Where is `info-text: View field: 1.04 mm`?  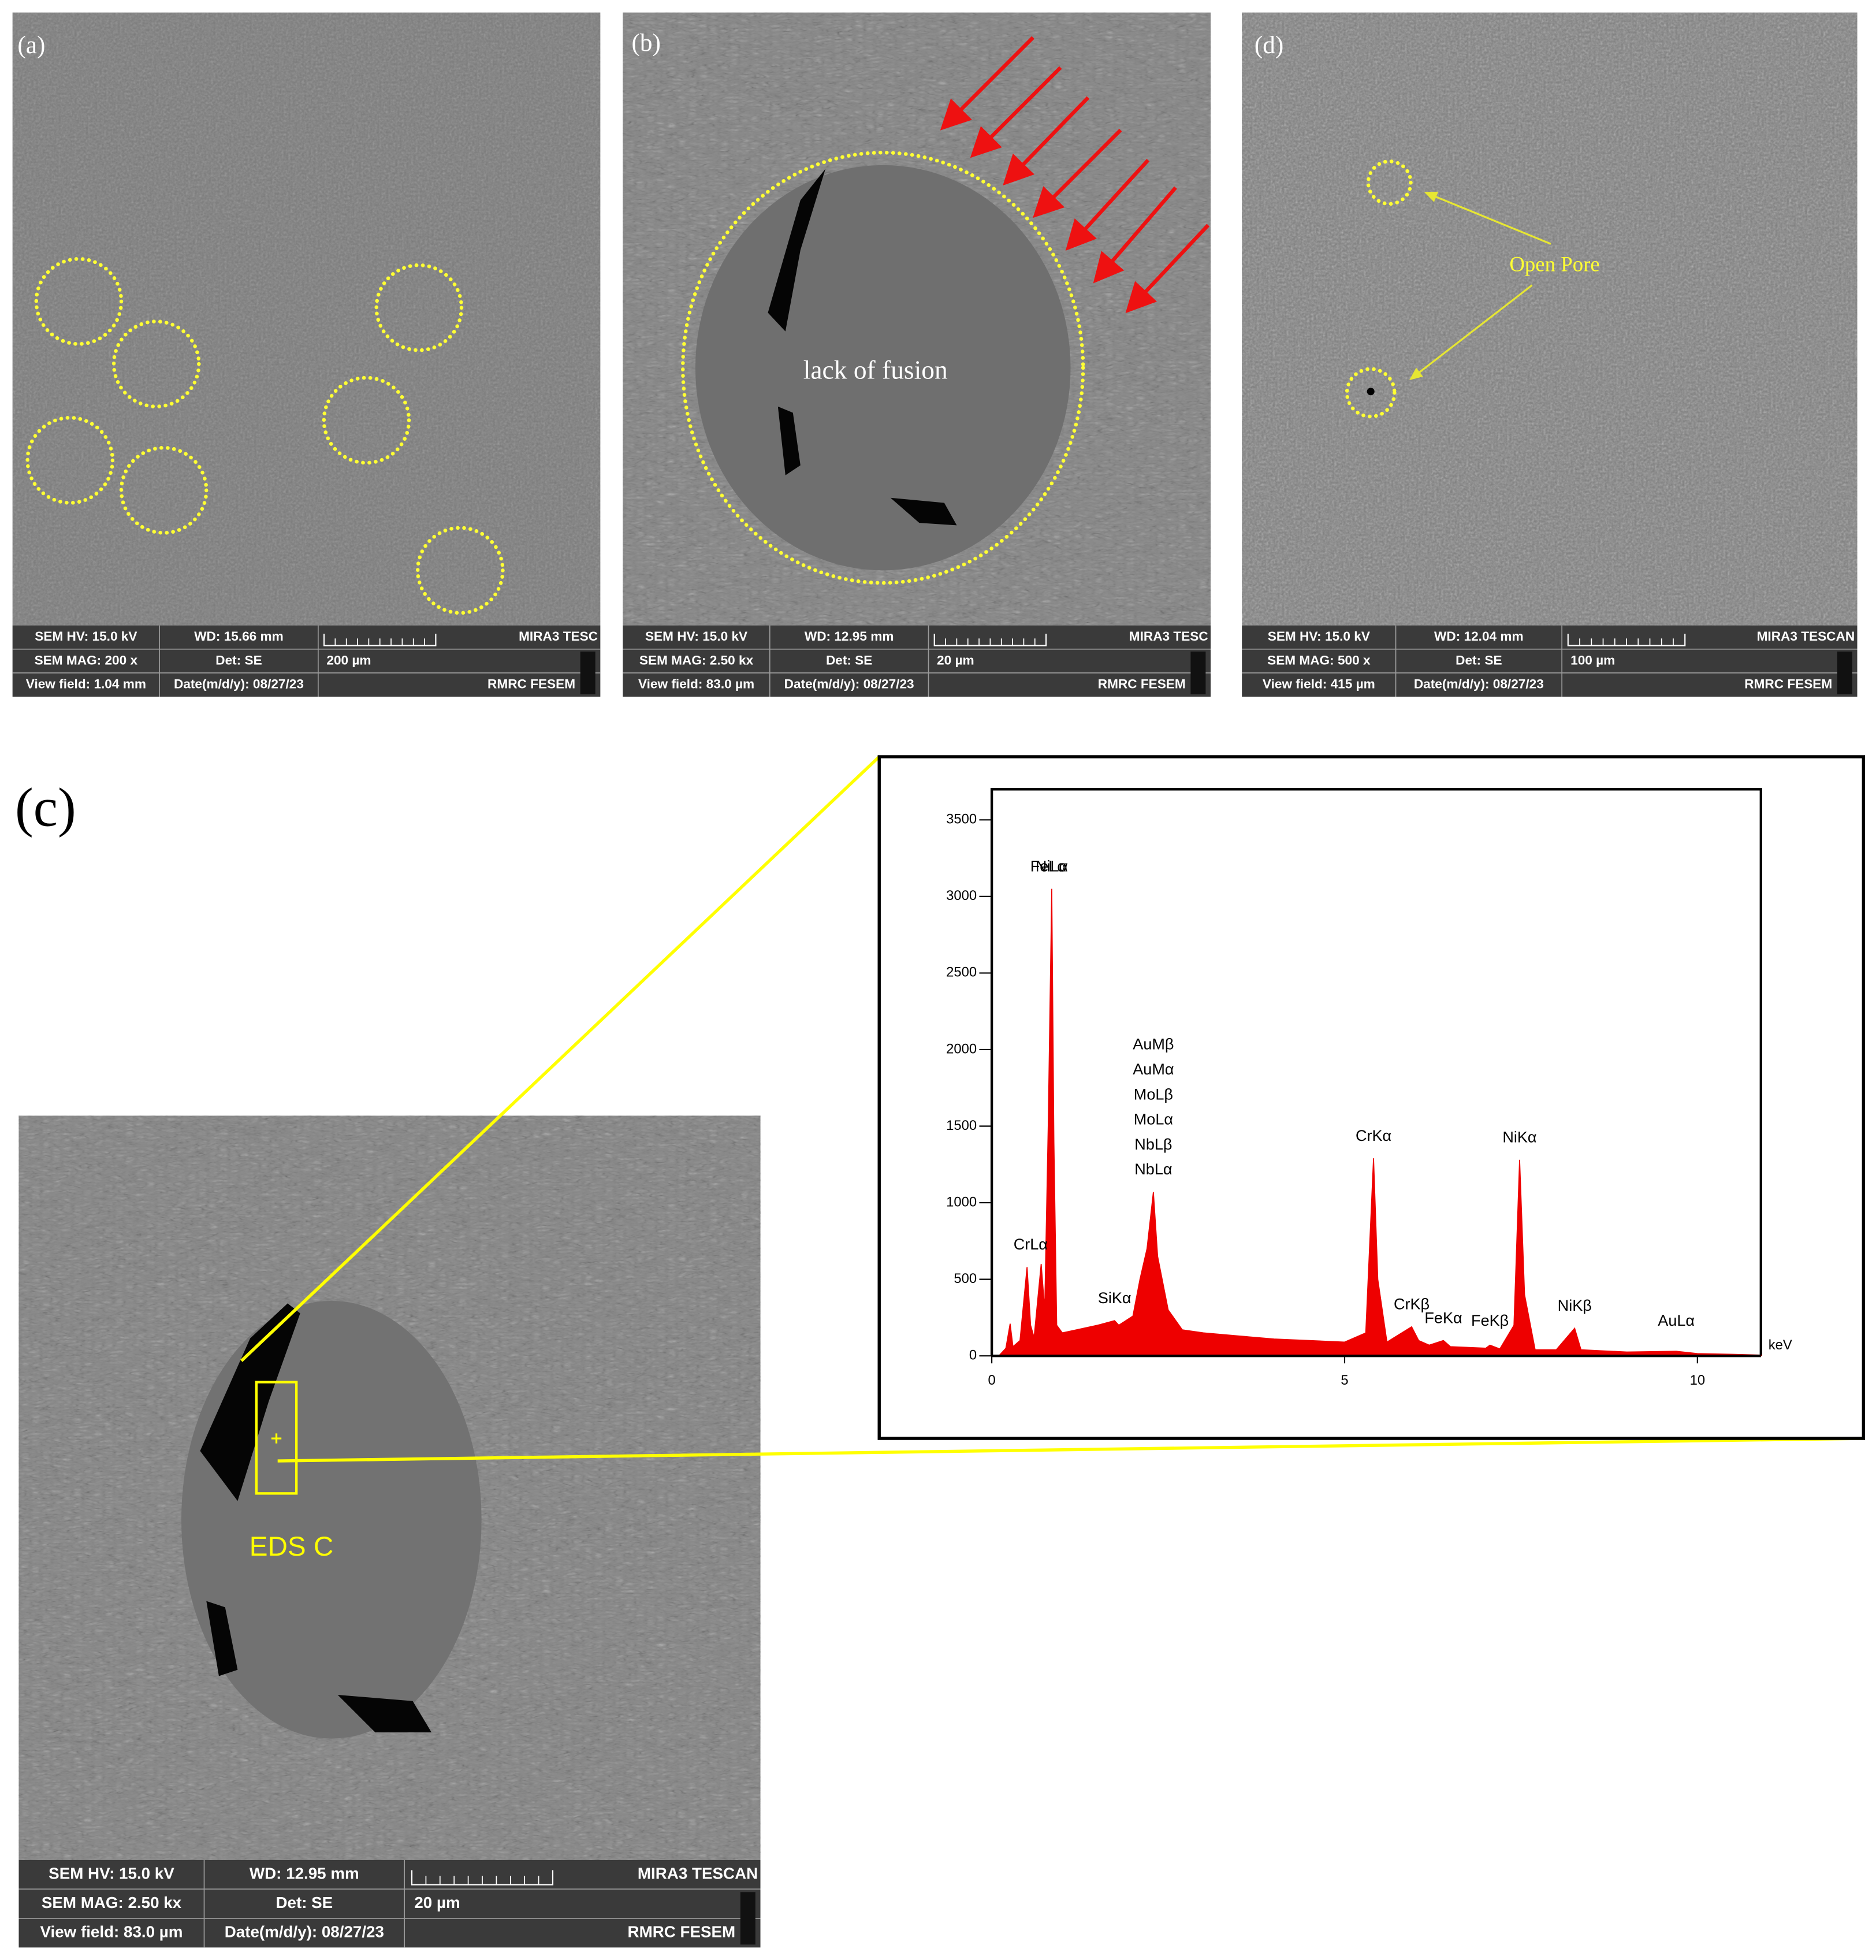
info-text: View field: 1.04 mm is located at coordinates (86, 683).